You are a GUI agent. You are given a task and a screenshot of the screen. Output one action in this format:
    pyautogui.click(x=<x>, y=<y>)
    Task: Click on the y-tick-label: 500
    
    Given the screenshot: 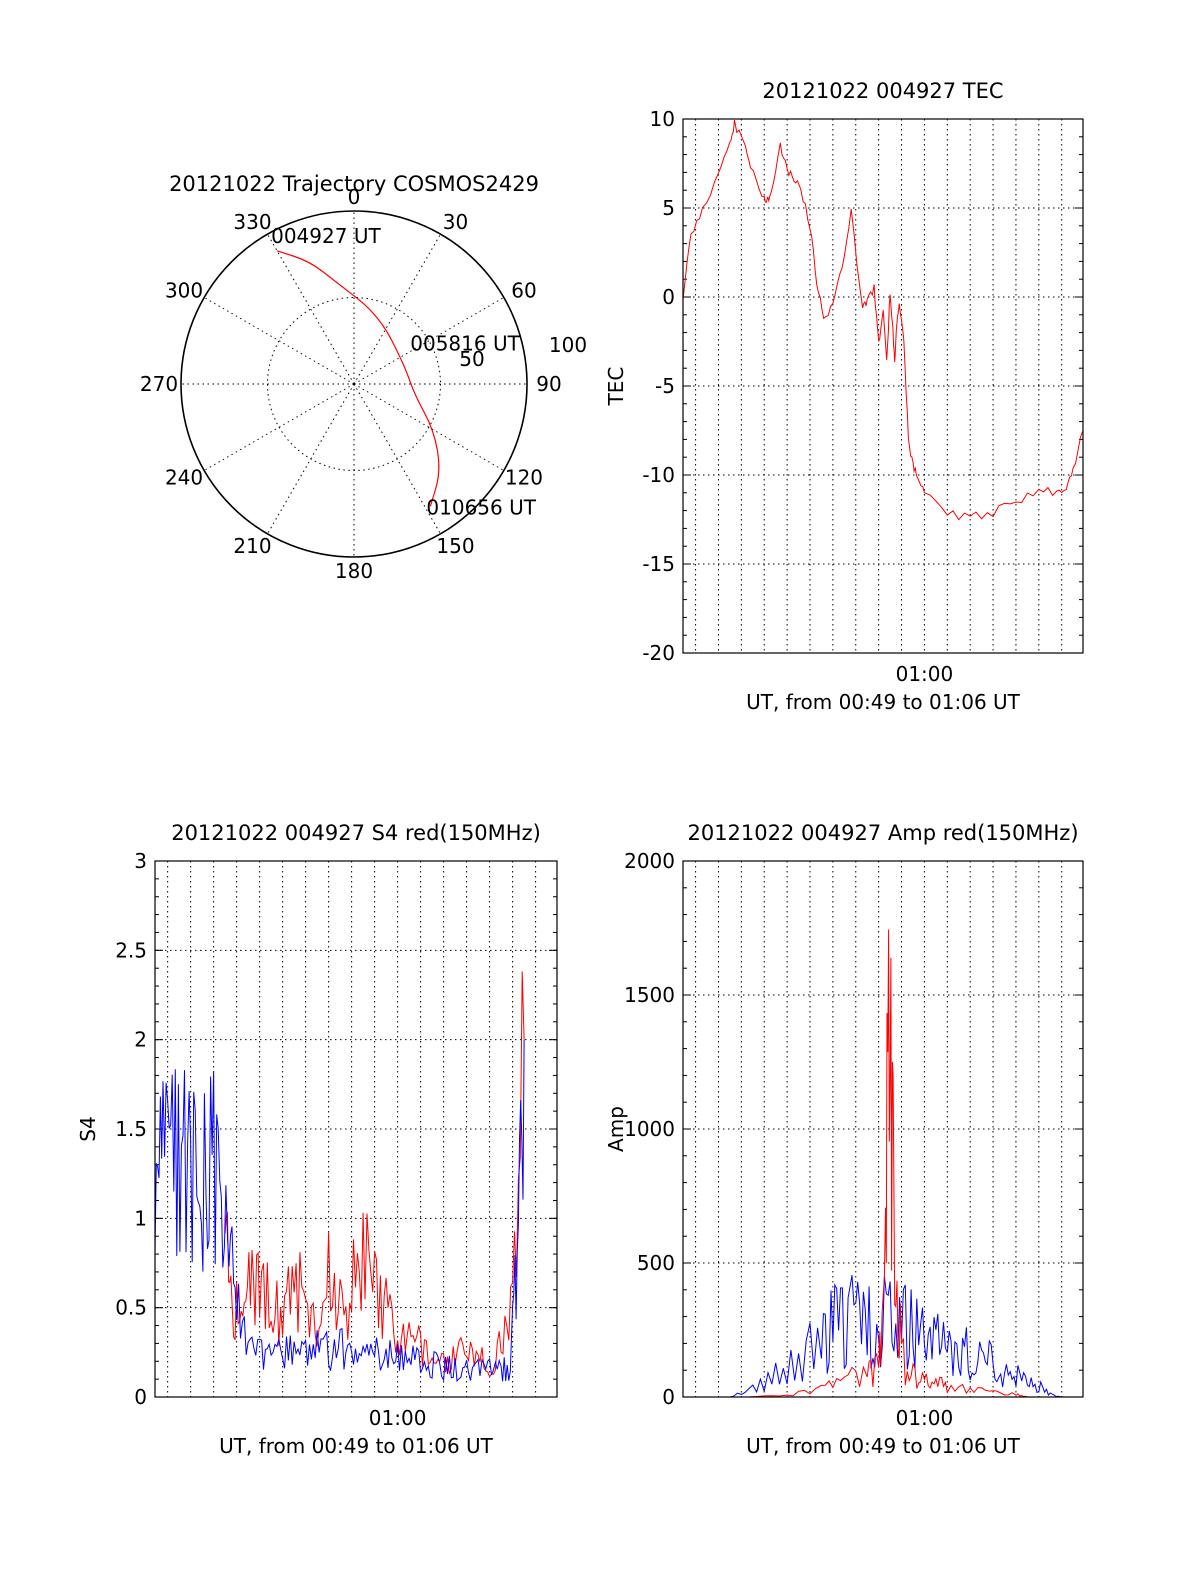 What is the action you would take?
    pyautogui.click(x=656, y=1263)
    